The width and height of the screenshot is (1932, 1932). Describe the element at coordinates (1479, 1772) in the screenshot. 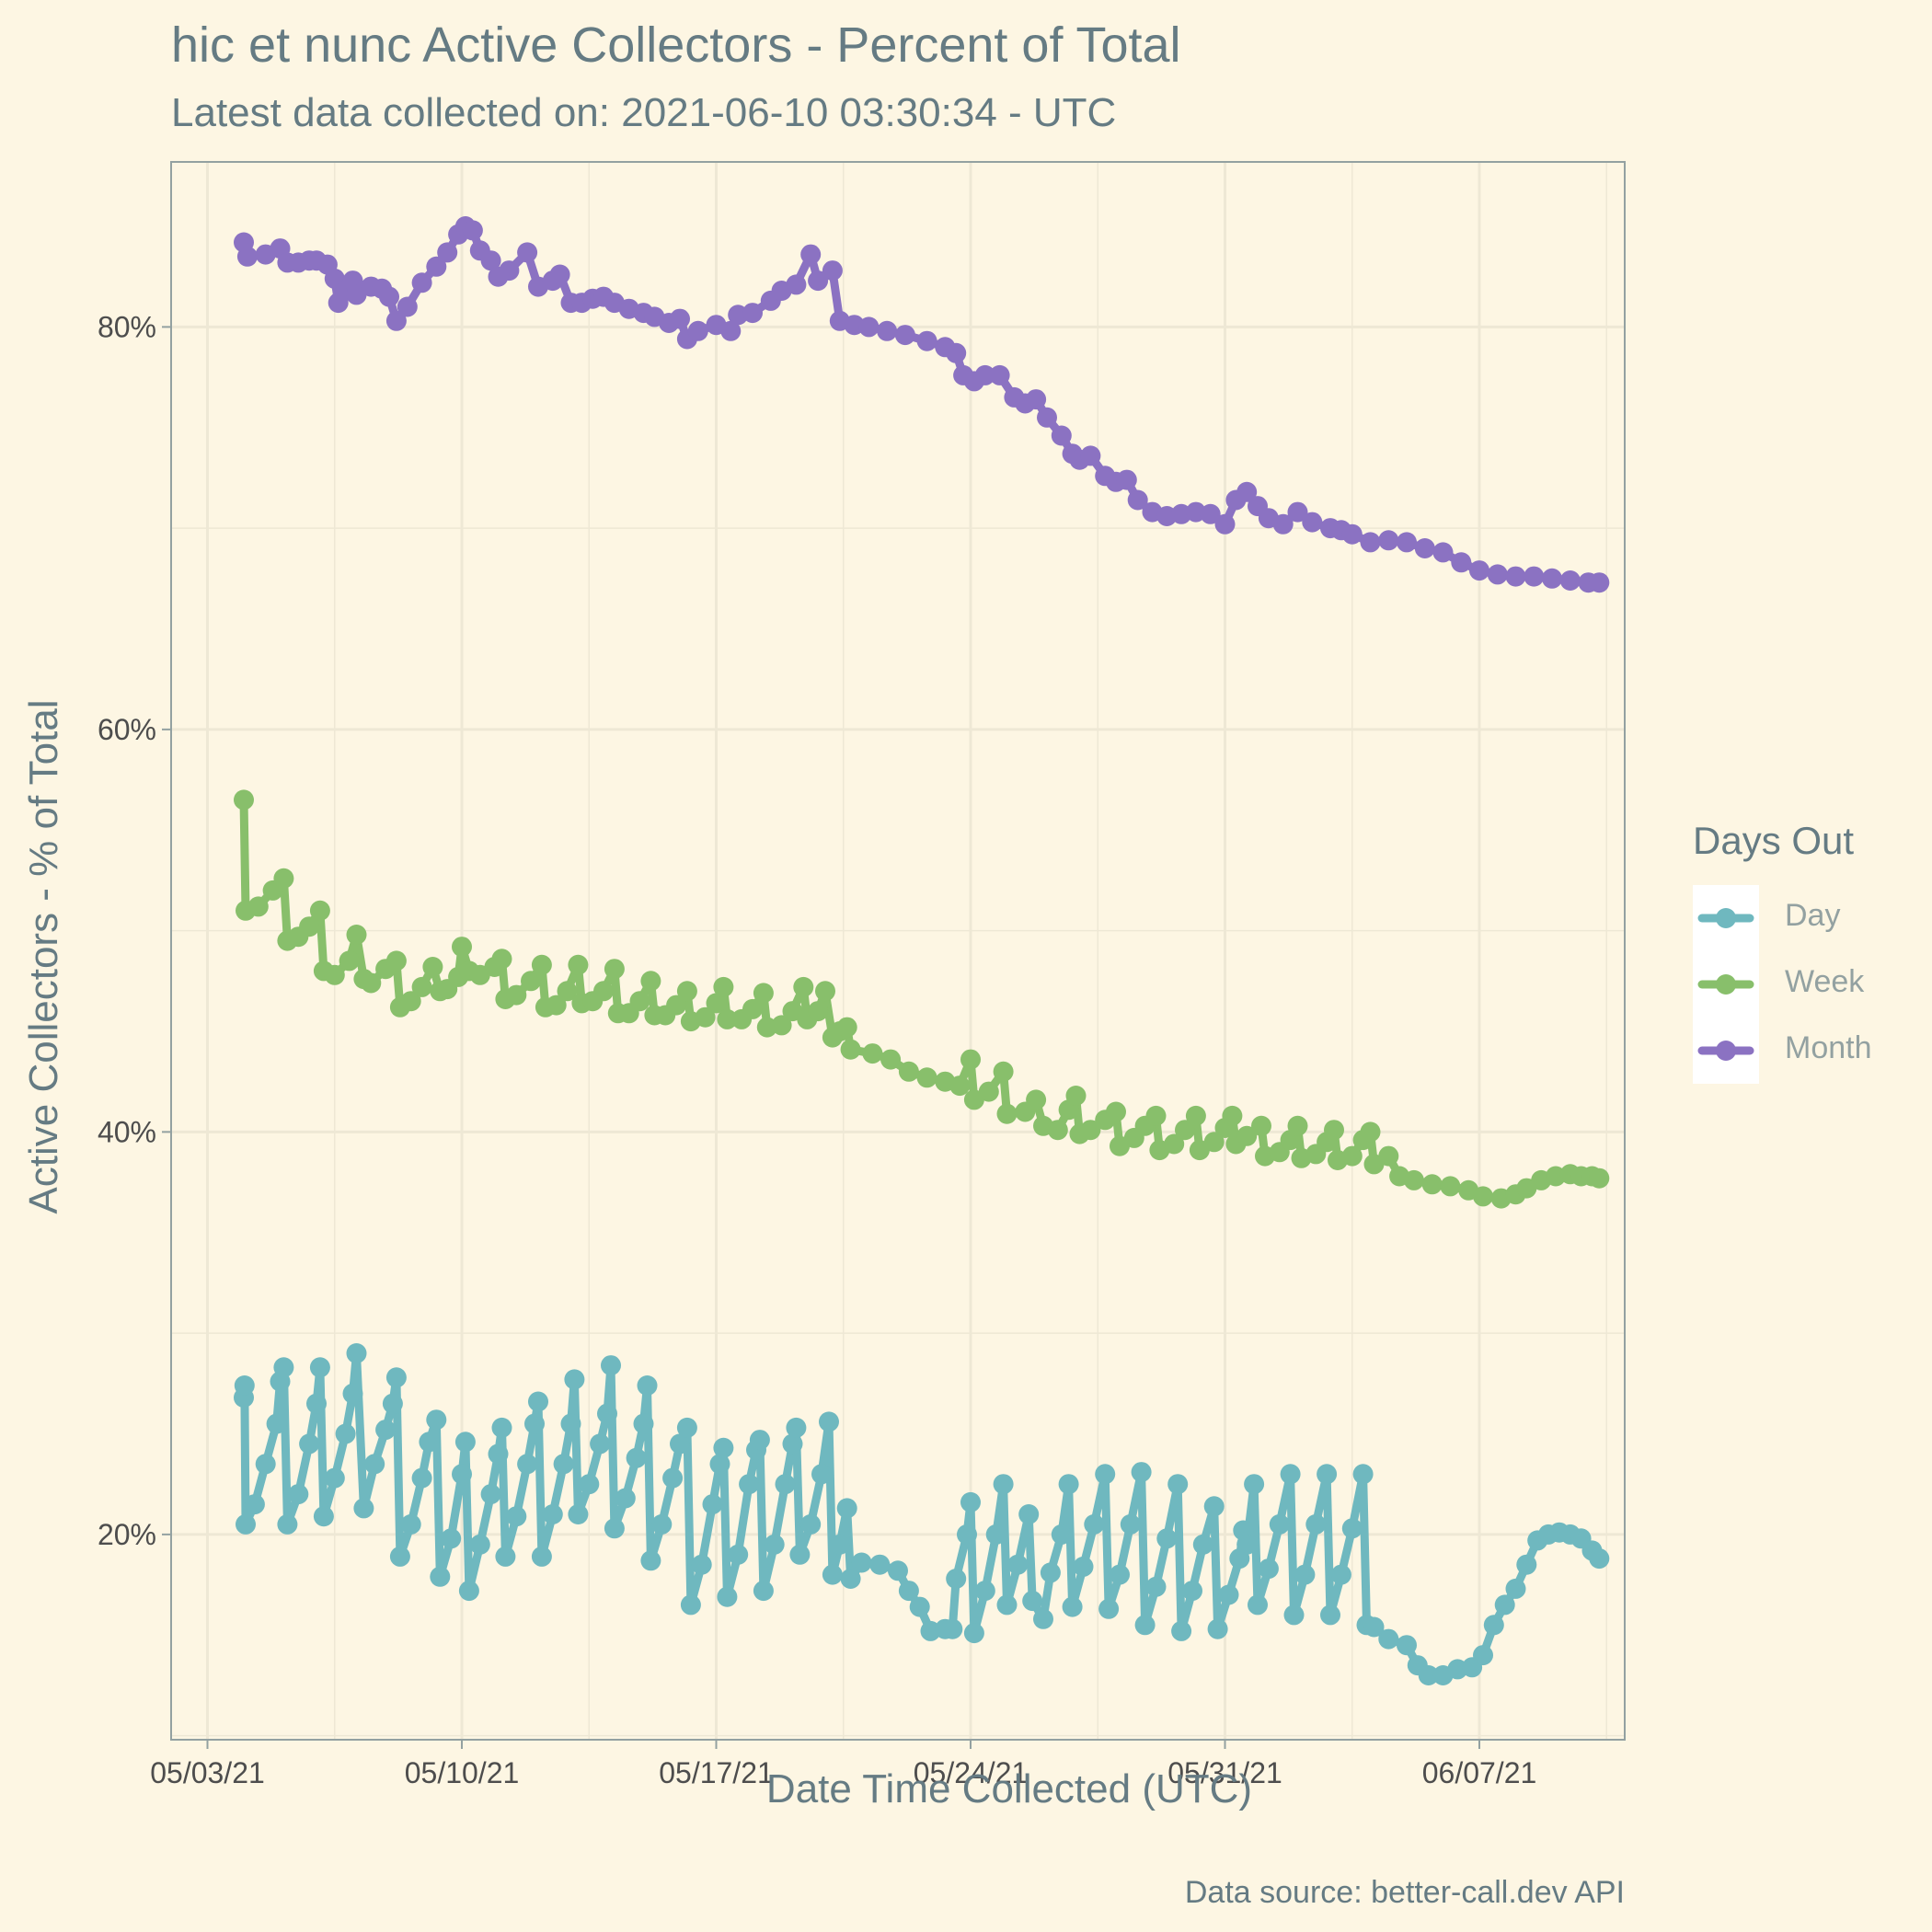

I see `x-tick-label: 06/07/21` at that location.